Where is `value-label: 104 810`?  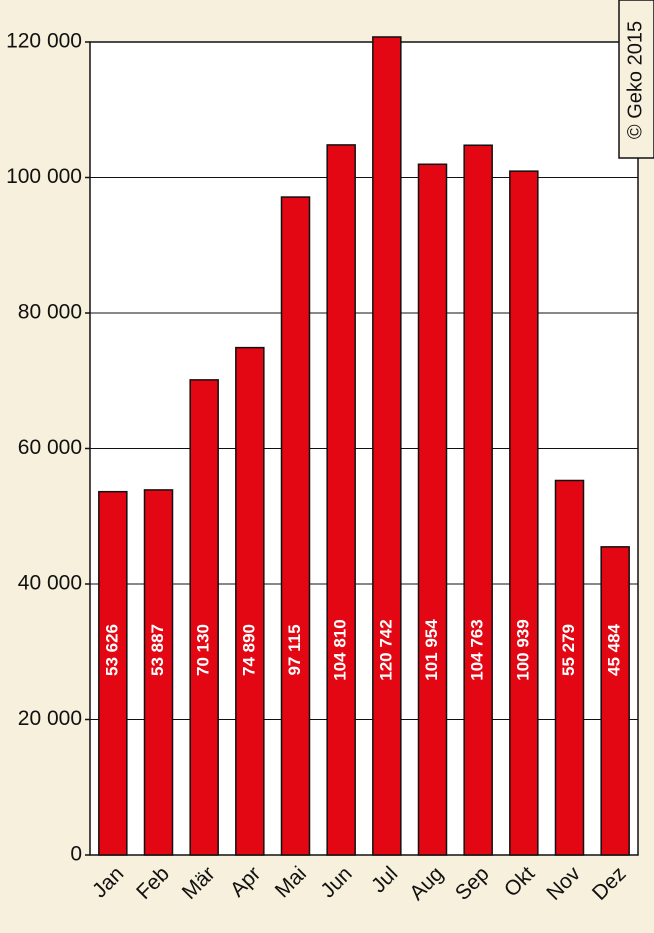 value-label: 104 810 is located at coordinates (340, 649).